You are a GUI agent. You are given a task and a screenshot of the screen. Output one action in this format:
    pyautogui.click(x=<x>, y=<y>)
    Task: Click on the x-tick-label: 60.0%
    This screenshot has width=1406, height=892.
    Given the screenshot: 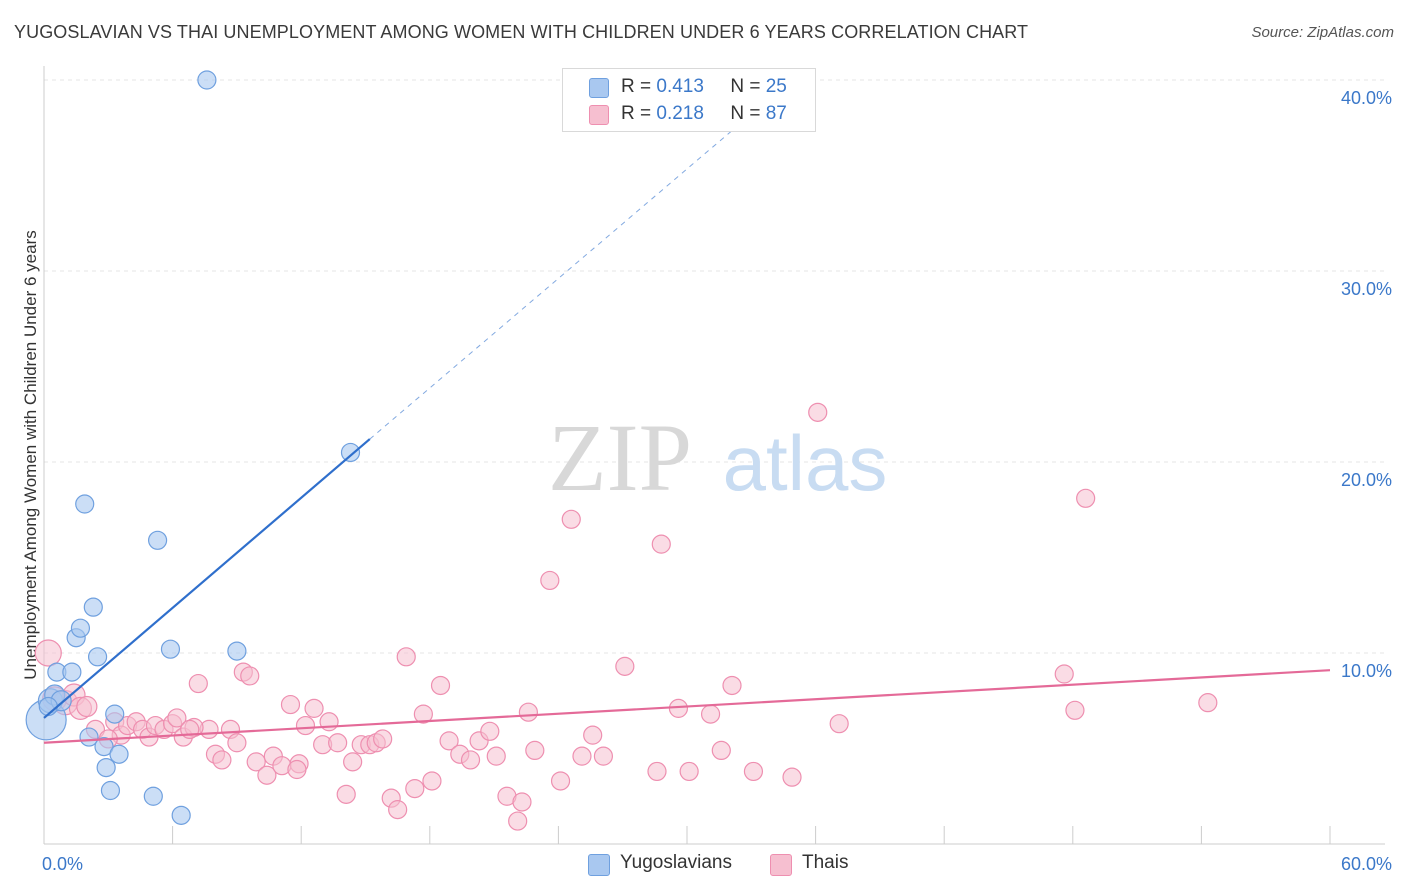 What is the action you would take?
    pyautogui.click(x=1366, y=864)
    